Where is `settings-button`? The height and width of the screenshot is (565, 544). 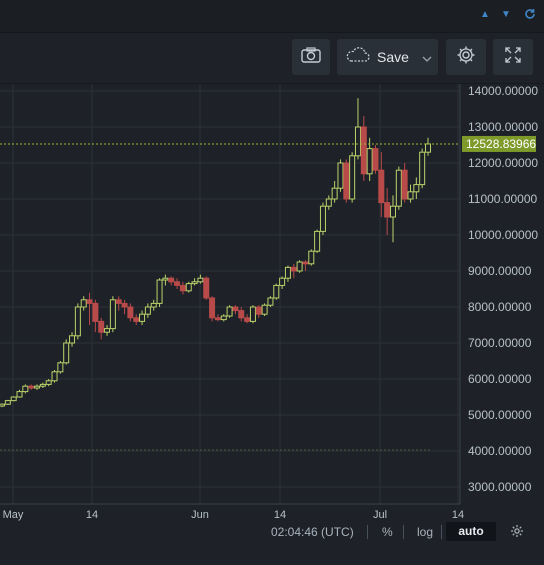
settings-button is located at coordinates (466, 57).